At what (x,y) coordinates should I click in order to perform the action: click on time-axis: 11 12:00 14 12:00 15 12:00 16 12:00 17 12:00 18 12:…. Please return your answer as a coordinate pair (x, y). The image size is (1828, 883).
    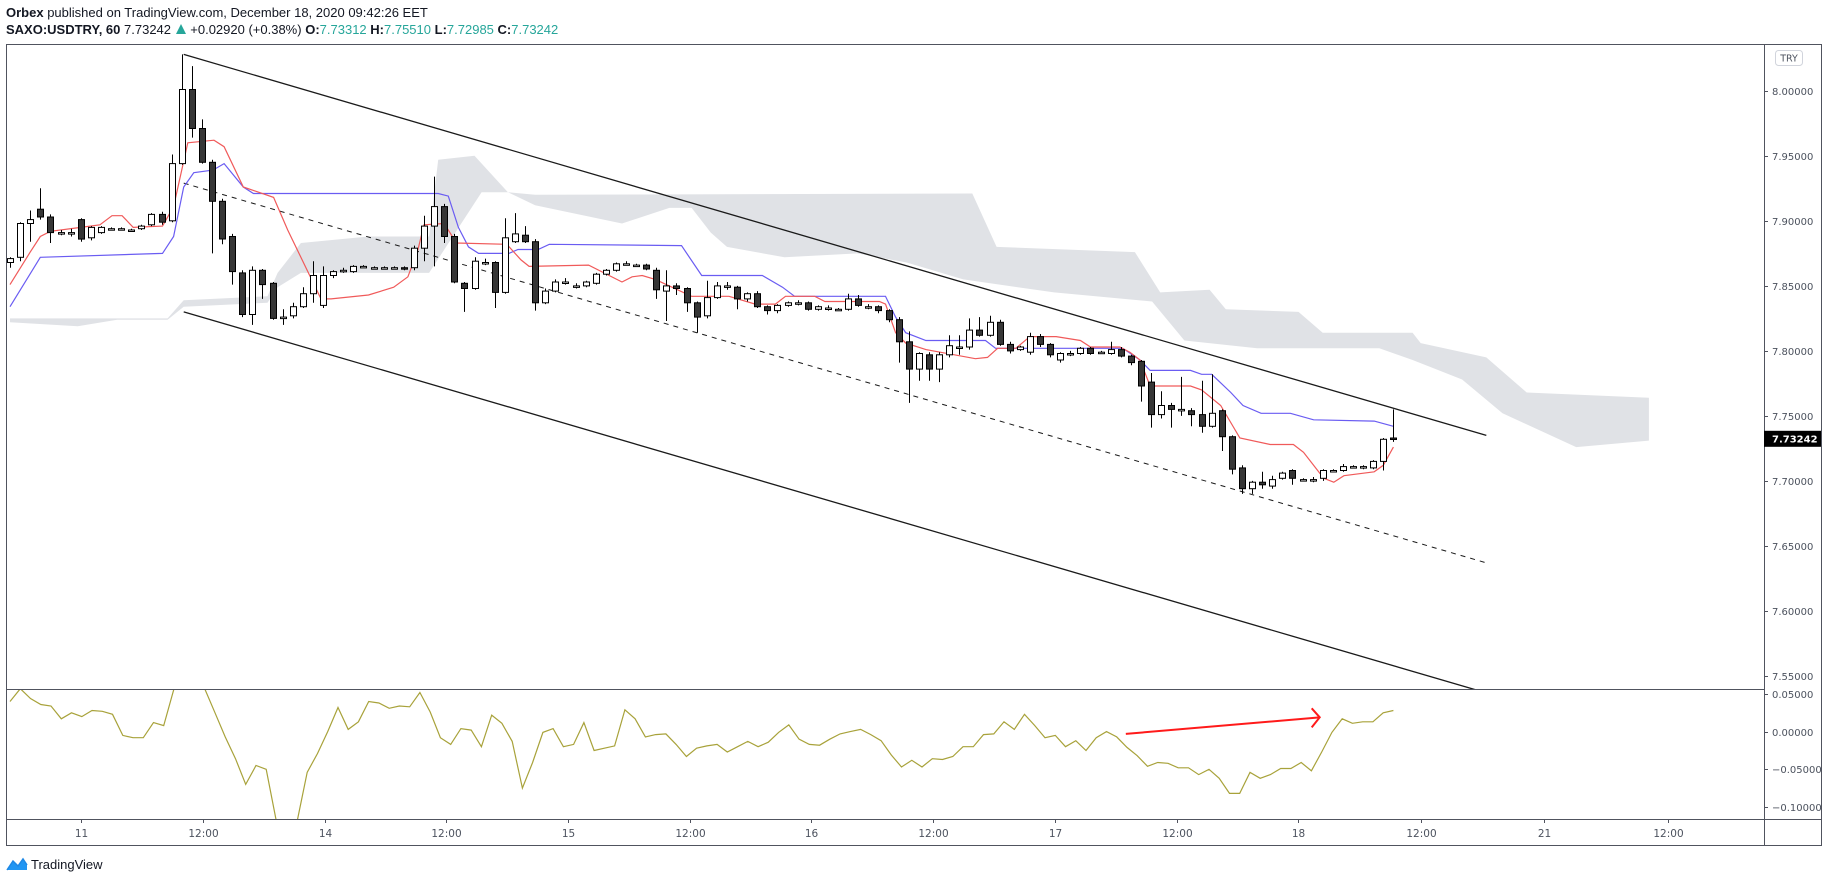
    Looking at the image, I should click on (879, 829).